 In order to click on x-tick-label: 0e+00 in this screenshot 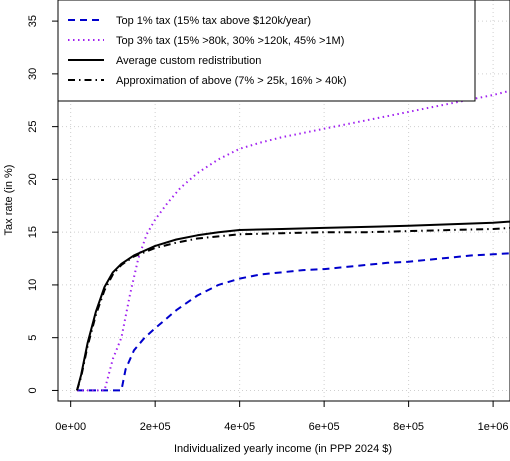, I will do `click(70, 427)`.